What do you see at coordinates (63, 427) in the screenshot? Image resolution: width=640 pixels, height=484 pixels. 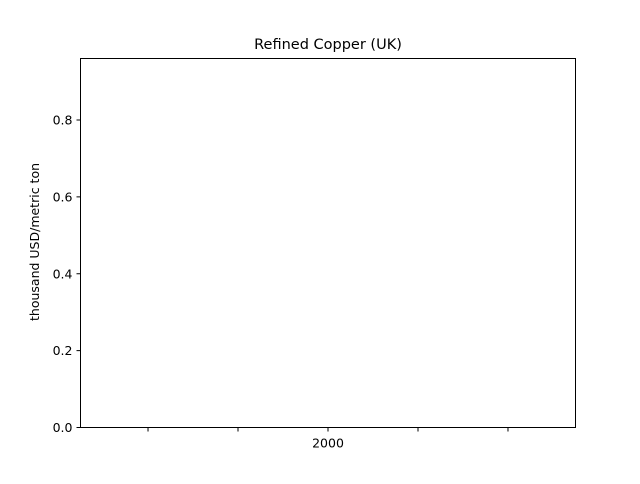 I see `y-tick-label: 0.0` at bounding box center [63, 427].